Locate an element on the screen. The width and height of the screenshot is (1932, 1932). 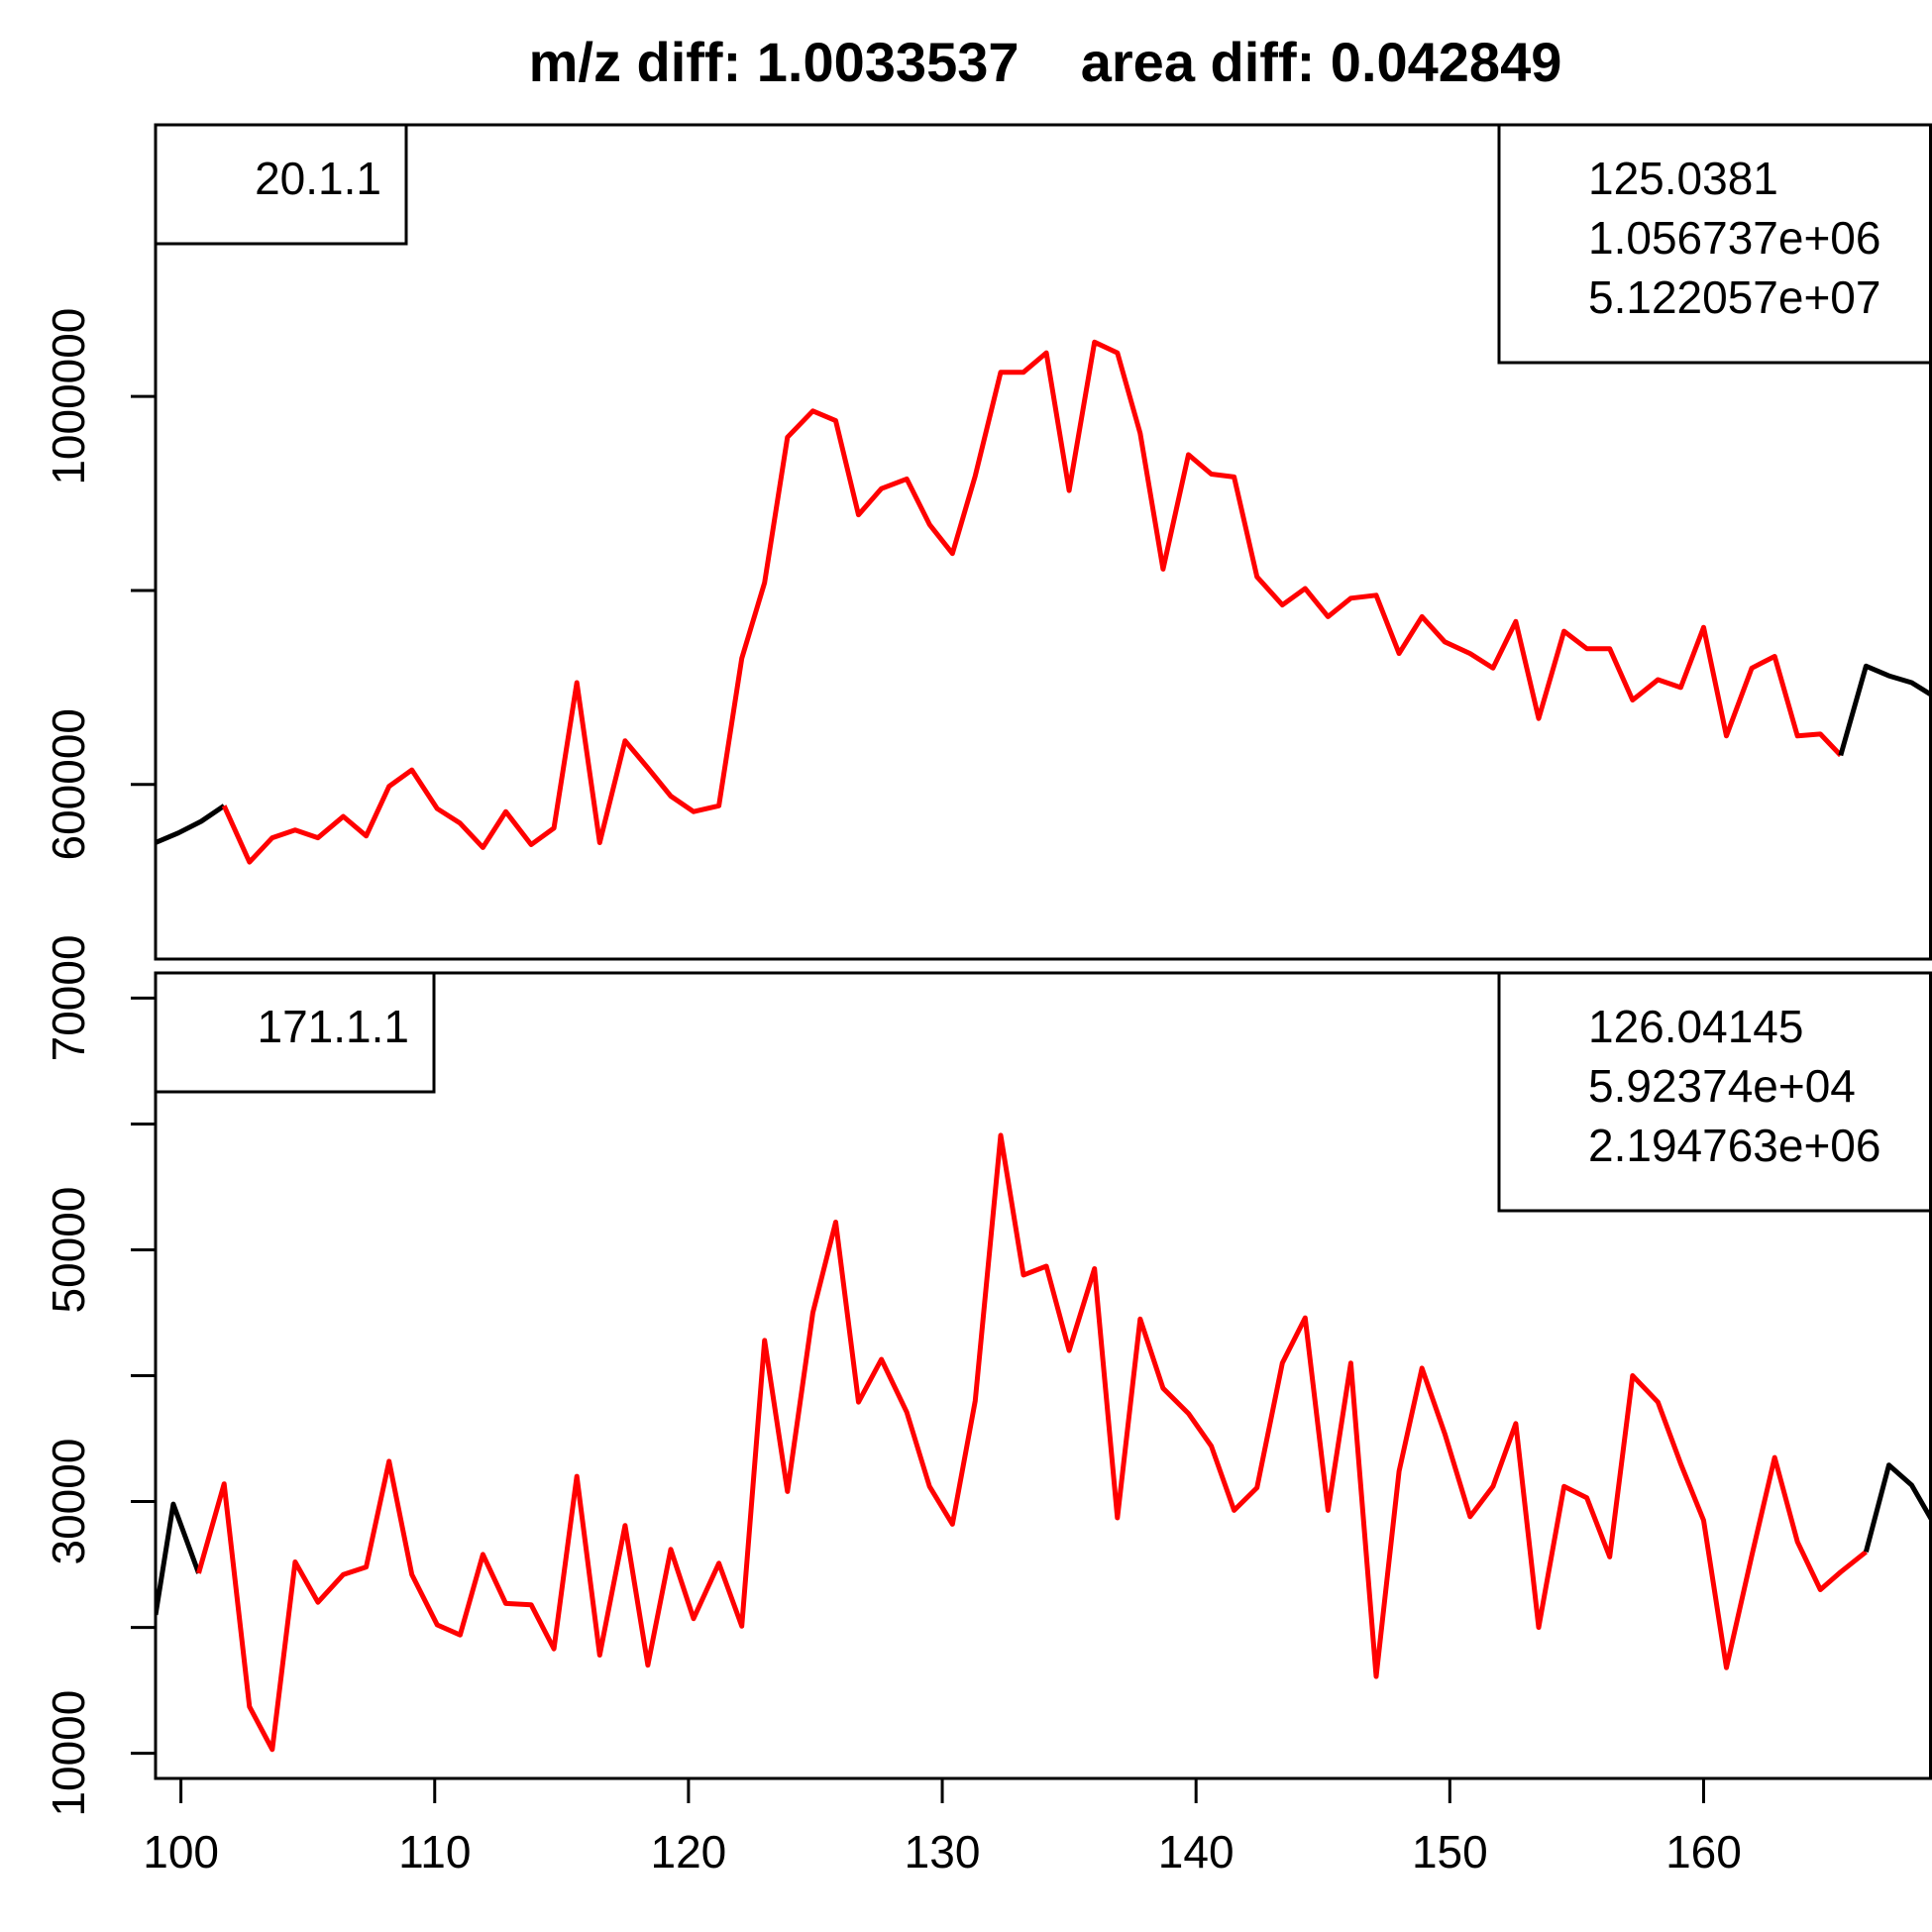
x-axis: 100 110 120 130 140 150 160 is located at coordinates (942, 1827).